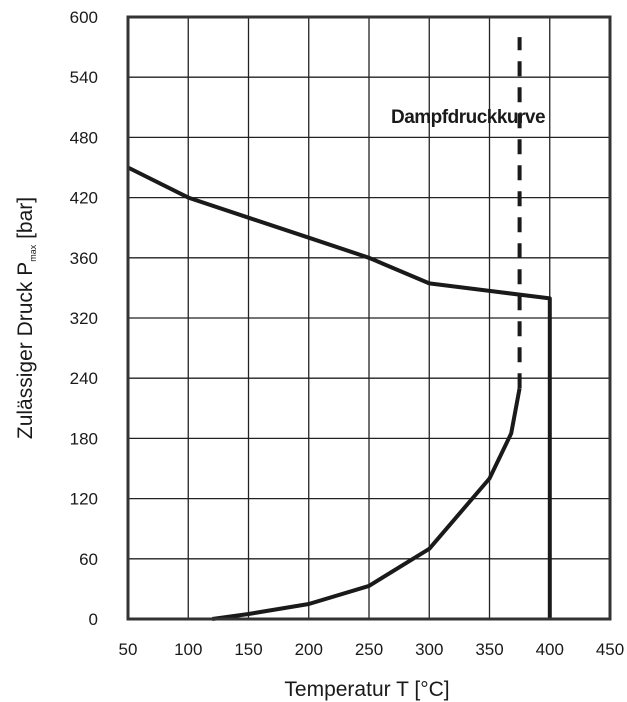  I want to click on x-tick-label-5: 300, so click(429, 649).